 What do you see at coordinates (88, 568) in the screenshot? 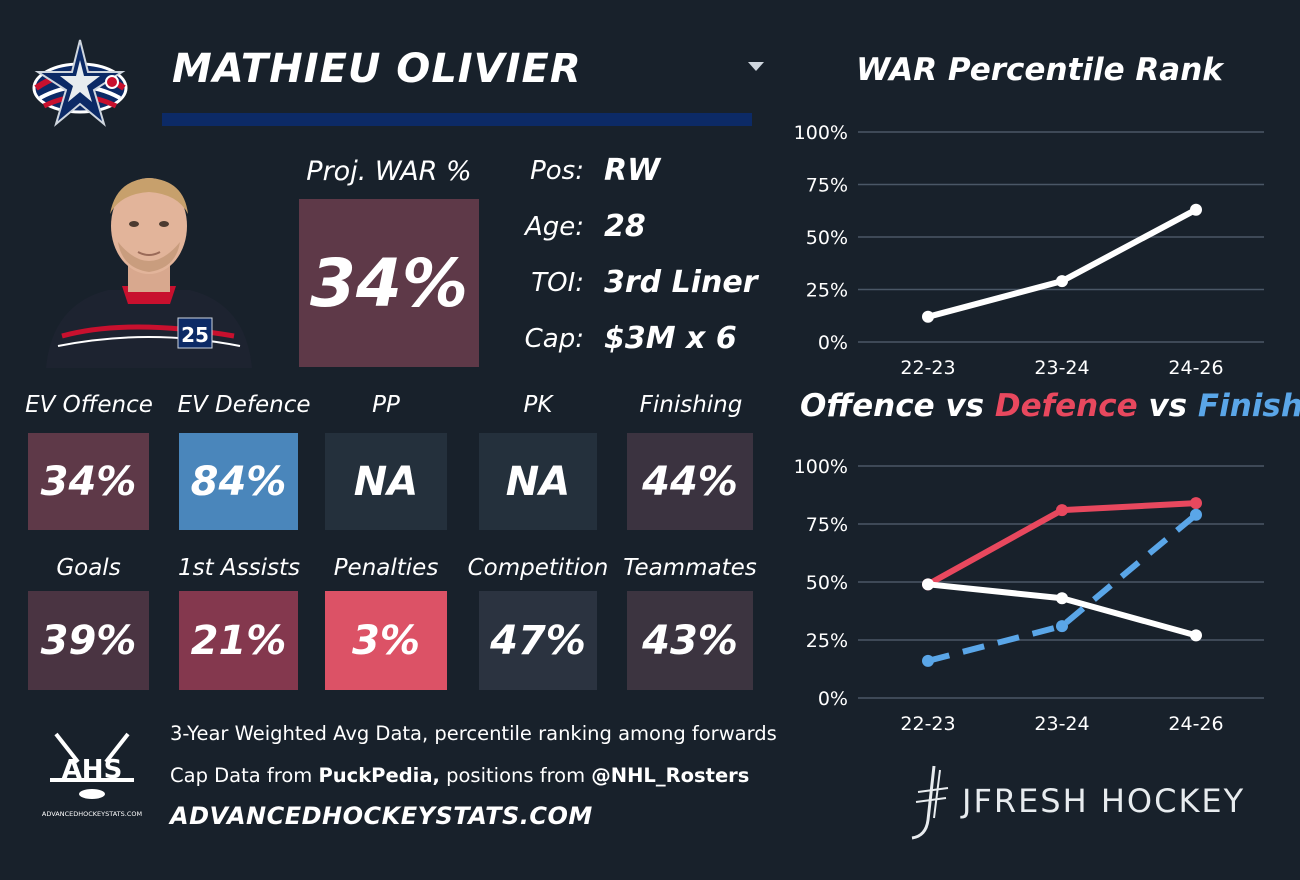
I see `stat-label-goals: Goals` at bounding box center [88, 568].